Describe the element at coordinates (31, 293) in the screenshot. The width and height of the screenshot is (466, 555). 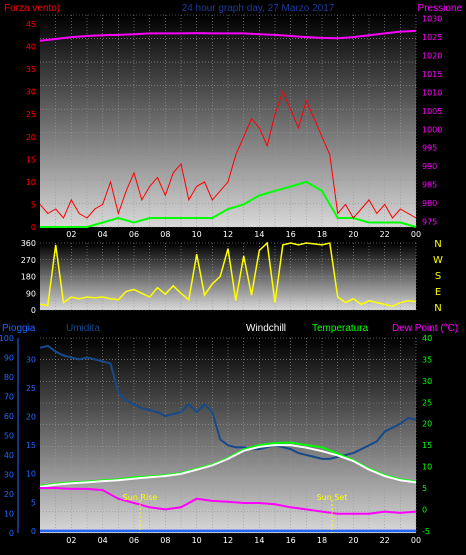
I see `direction-y-tick: 90` at that location.